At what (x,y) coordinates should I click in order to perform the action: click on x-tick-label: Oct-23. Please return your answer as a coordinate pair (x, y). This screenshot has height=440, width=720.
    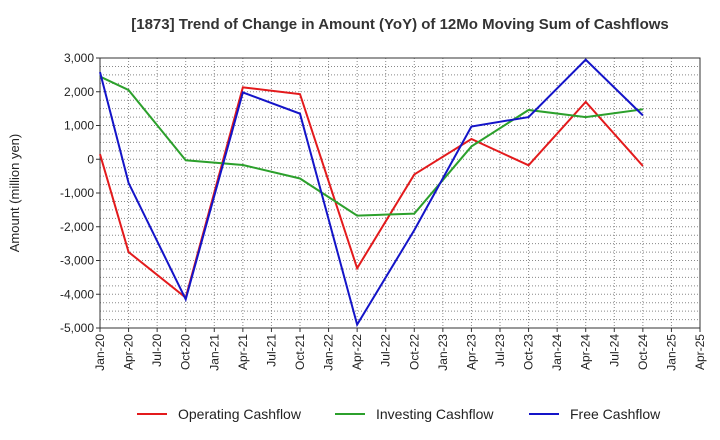
    Looking at the image, I should click on (529, 352).